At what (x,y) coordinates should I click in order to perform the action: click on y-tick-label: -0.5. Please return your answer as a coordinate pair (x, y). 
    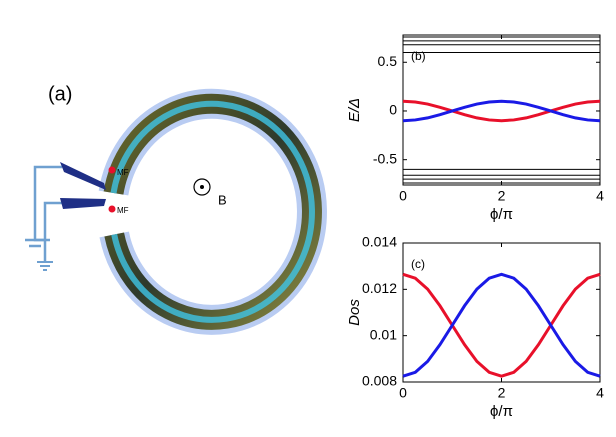
    Looking at the image, I should click on (385, 158).